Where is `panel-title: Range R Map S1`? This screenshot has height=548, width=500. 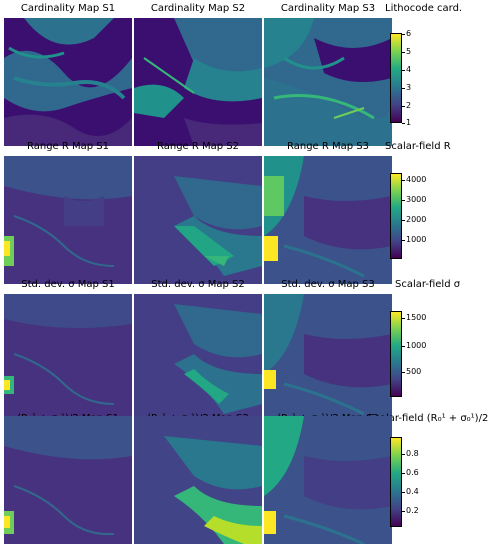
panel-title: Range R Map S1 is located at coordinates (68, 146).